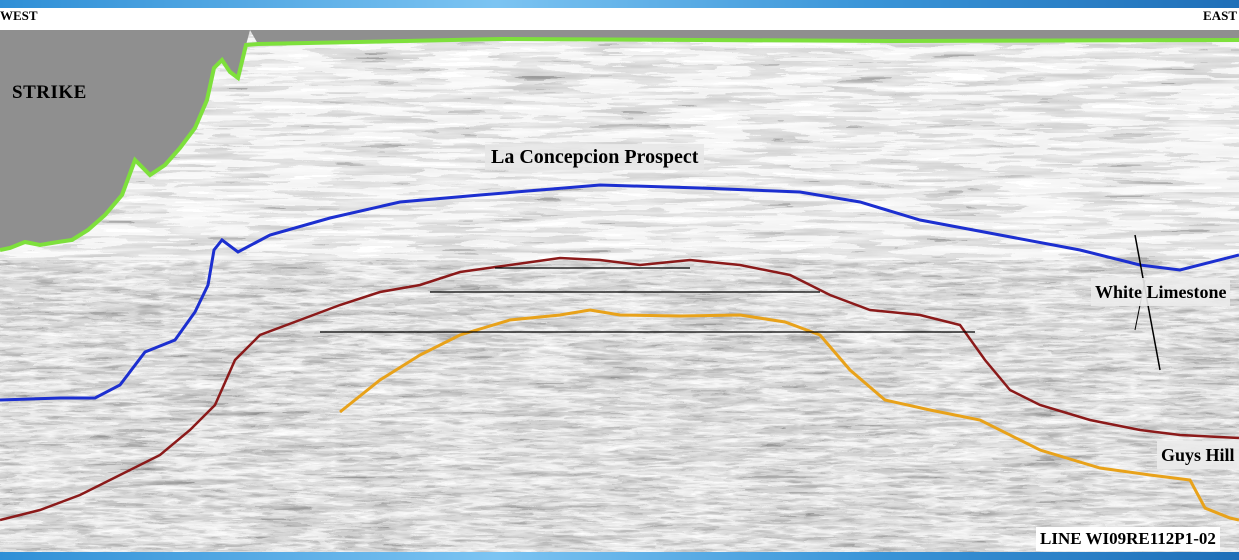 This screenshot has width=1239, height=560. What do you see at coordinates (125, 140) in the screenshot?
I see `water-column` at bounding box center [125, 140].